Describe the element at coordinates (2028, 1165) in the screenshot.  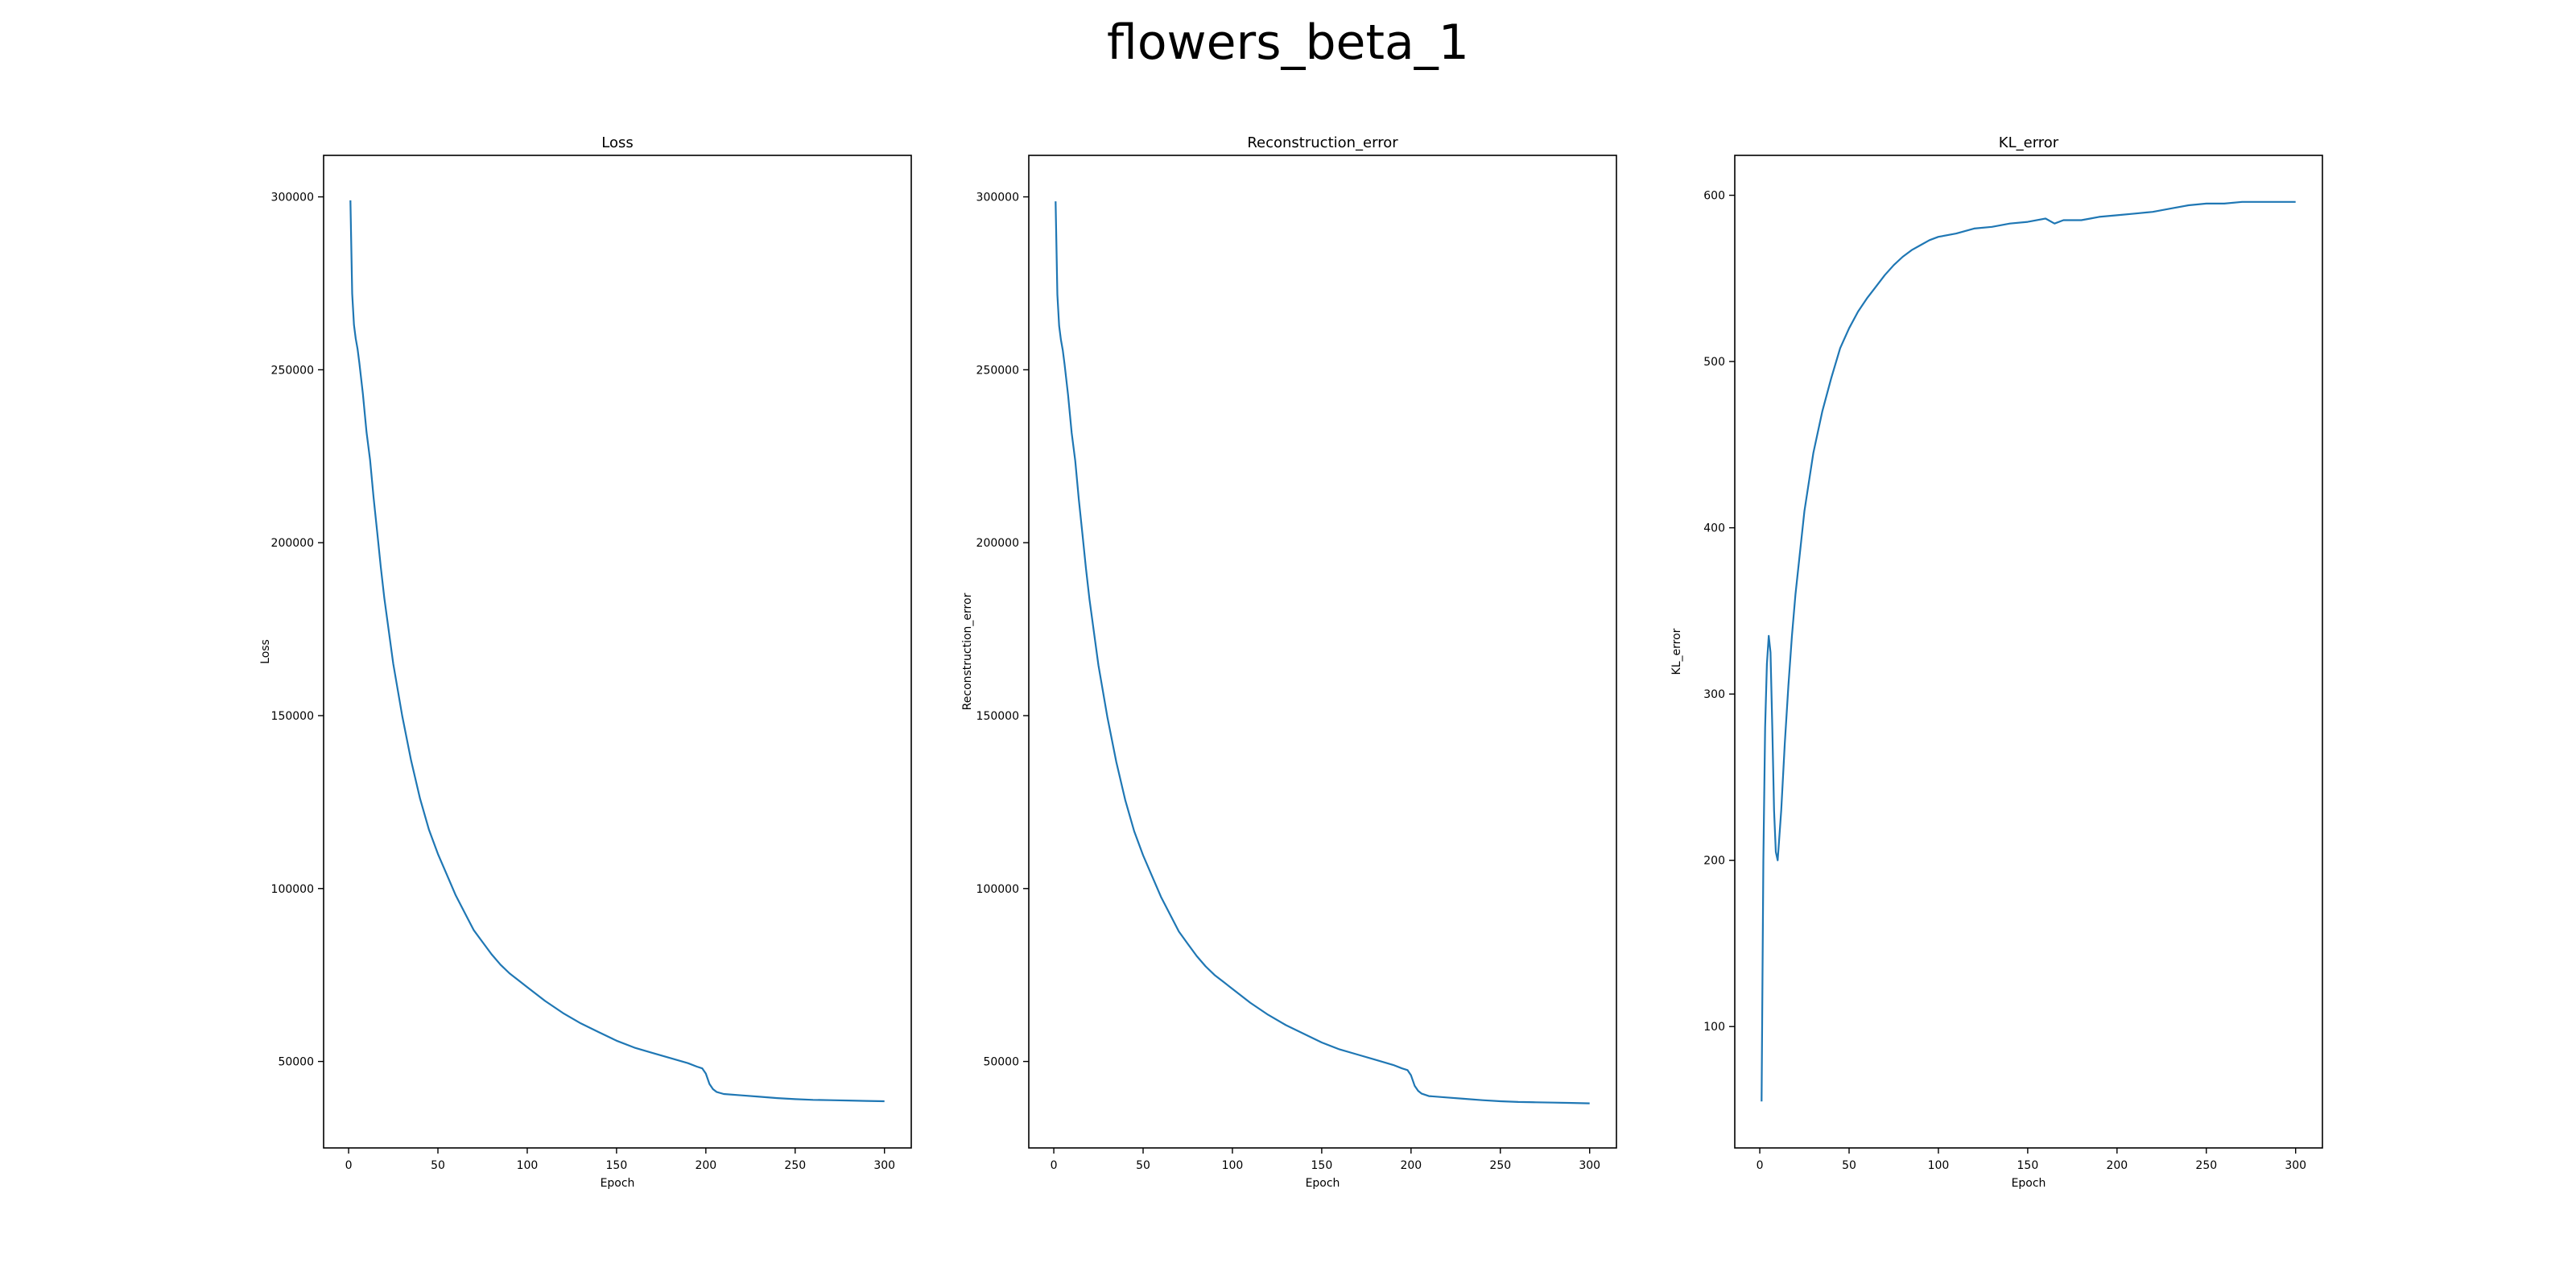
I see `kl-error-x-tick-label: 150` at that location.